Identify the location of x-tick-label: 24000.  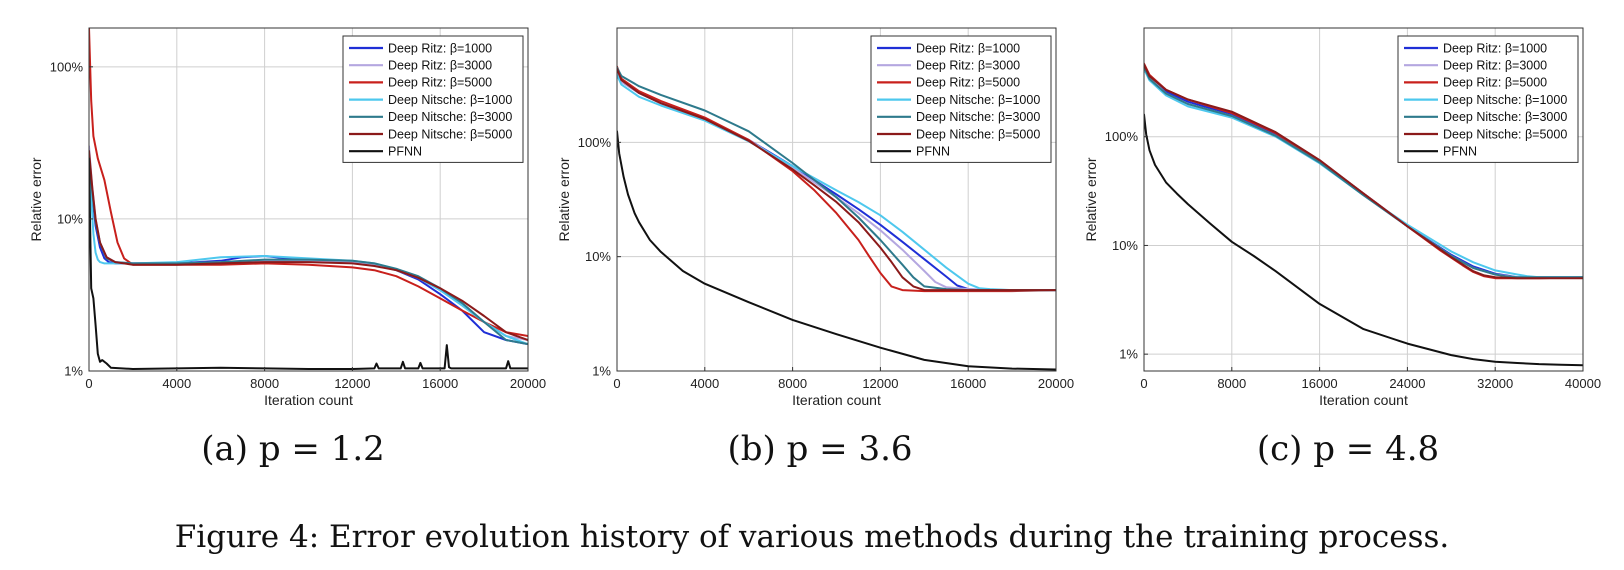
(1407, 383).